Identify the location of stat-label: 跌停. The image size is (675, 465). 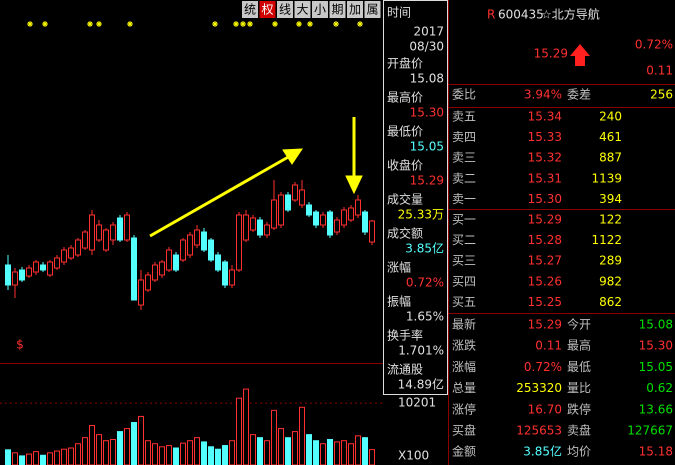
(579, 408).